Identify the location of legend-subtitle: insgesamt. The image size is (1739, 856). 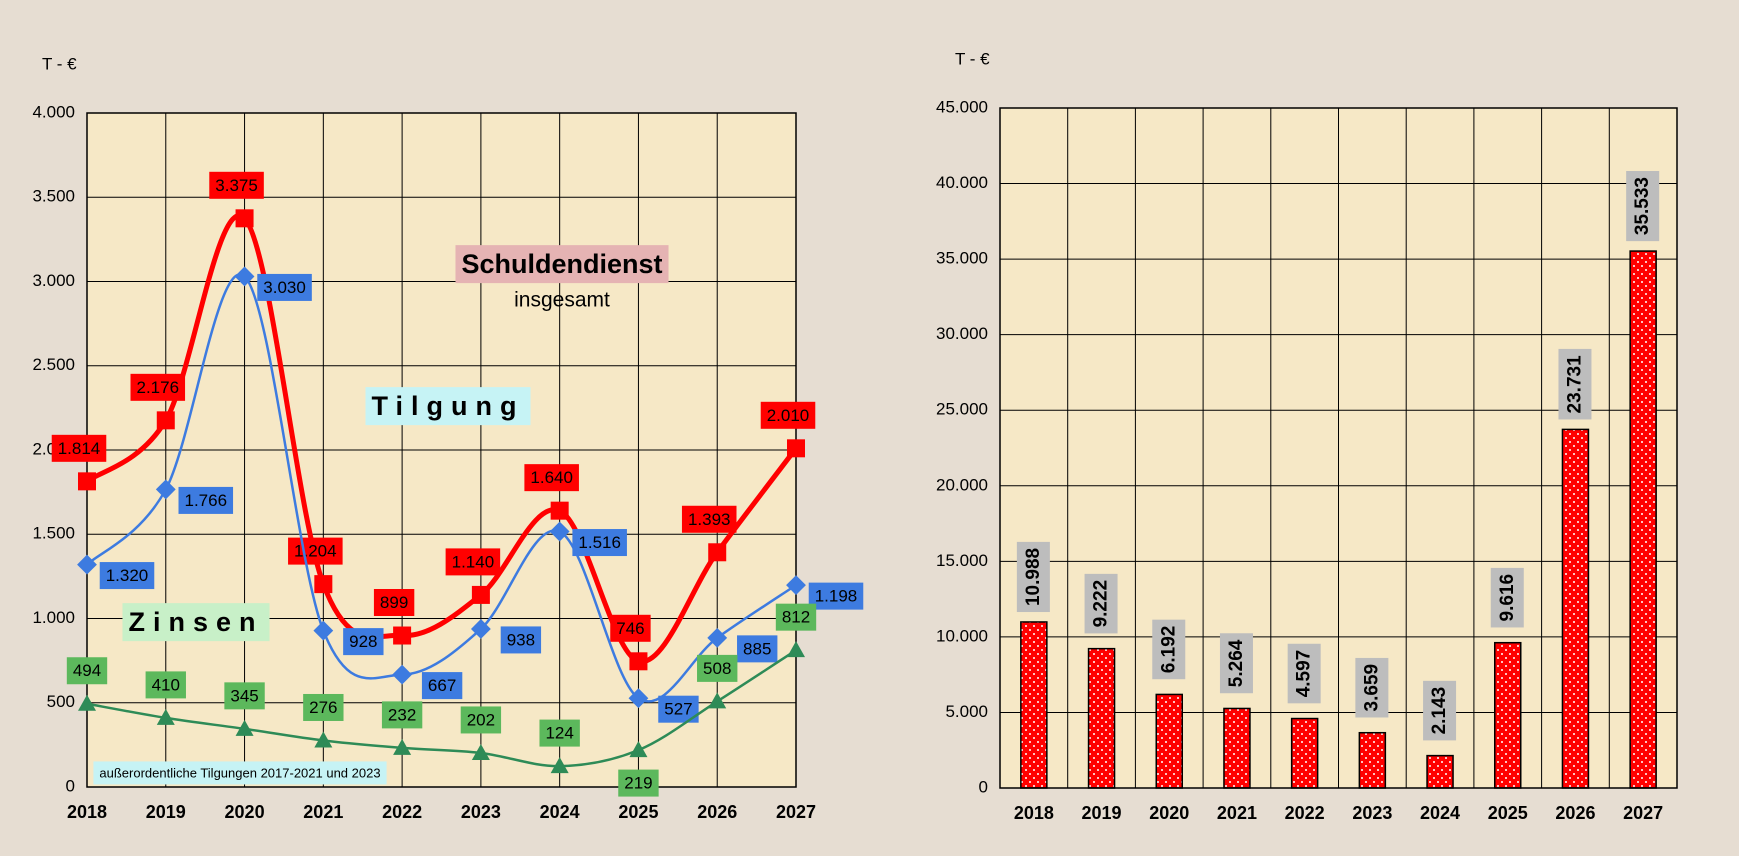
(562, 300).